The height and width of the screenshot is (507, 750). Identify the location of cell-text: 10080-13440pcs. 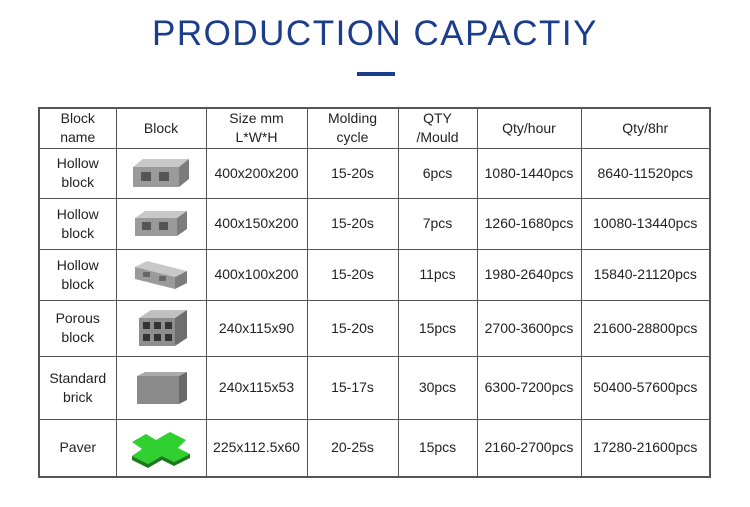
(645, 223).